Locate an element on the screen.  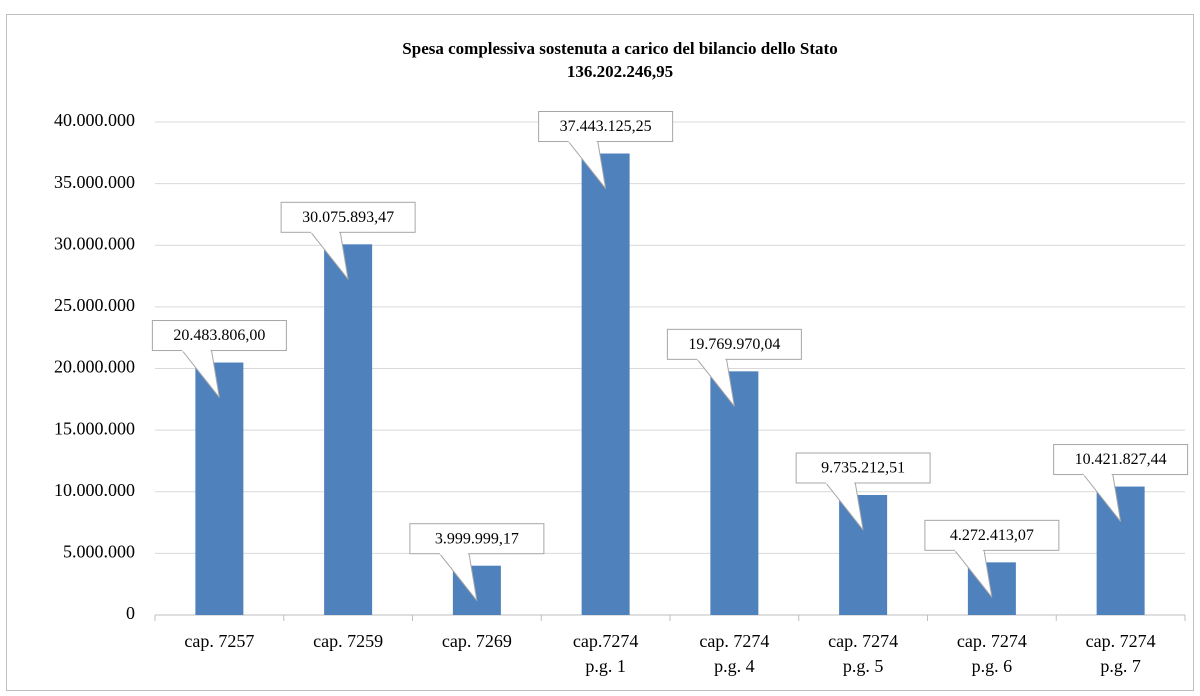
chart-subtitle: 136.202.246,95 is located at coordinates (620, 71).